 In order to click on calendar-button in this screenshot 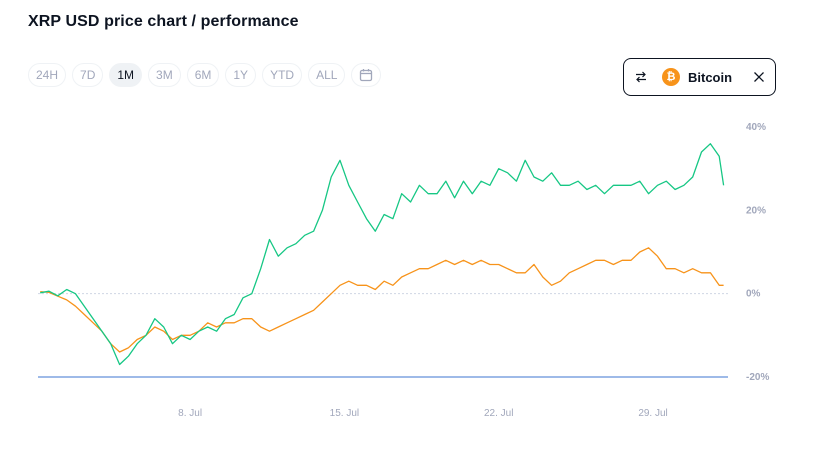, I will do `click(366, 75)`.